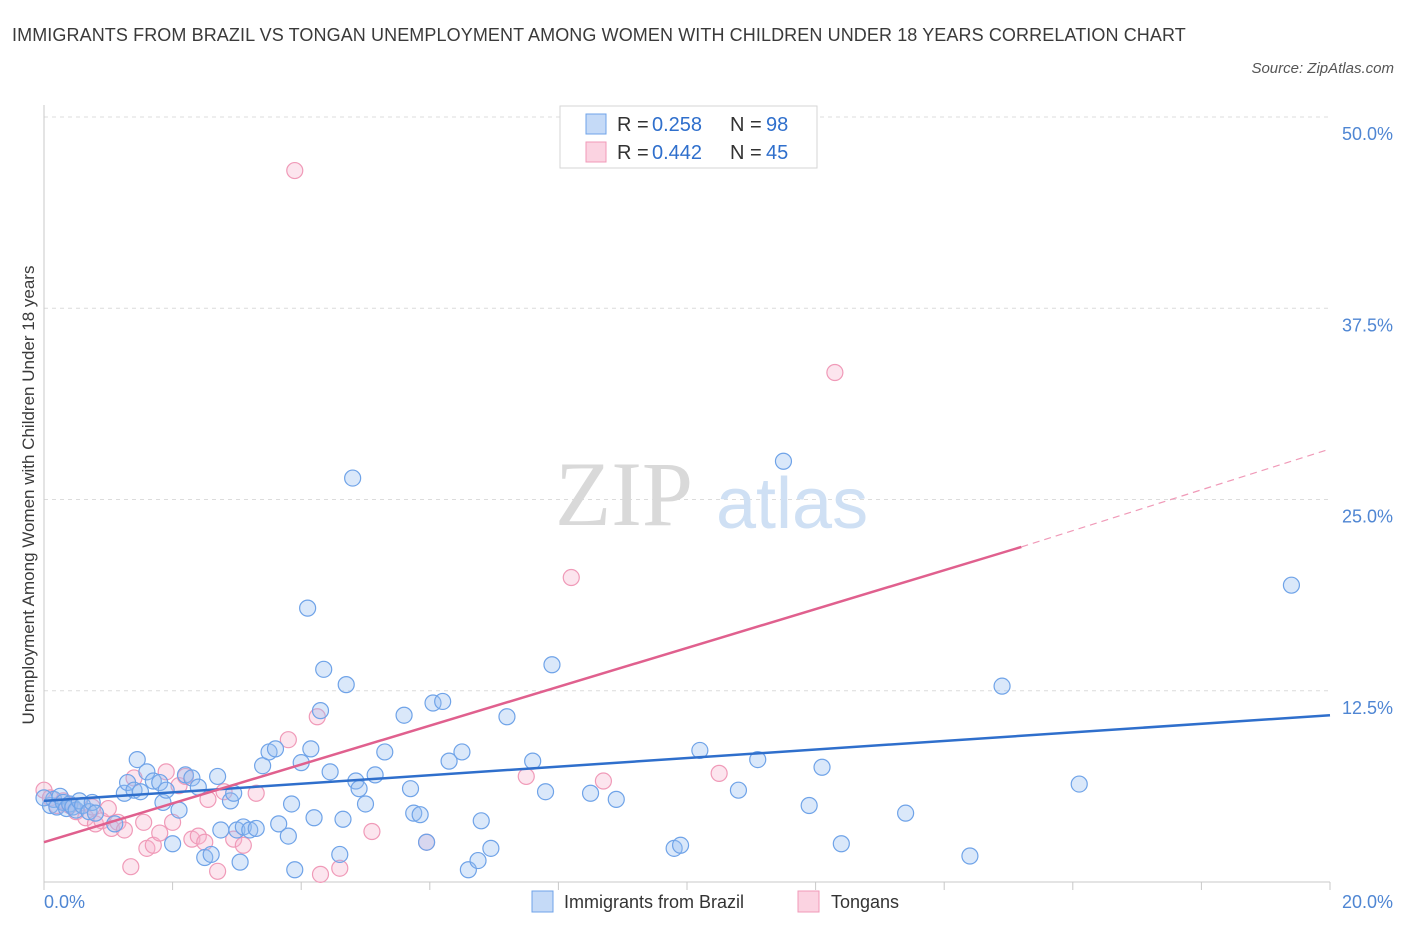 The width and height of the screenshot is (1406, 930). What do you see at coordinates (746, 153) in the screenshot?
I see `tongan-n-label: N =` at bounding box center [746, 153].